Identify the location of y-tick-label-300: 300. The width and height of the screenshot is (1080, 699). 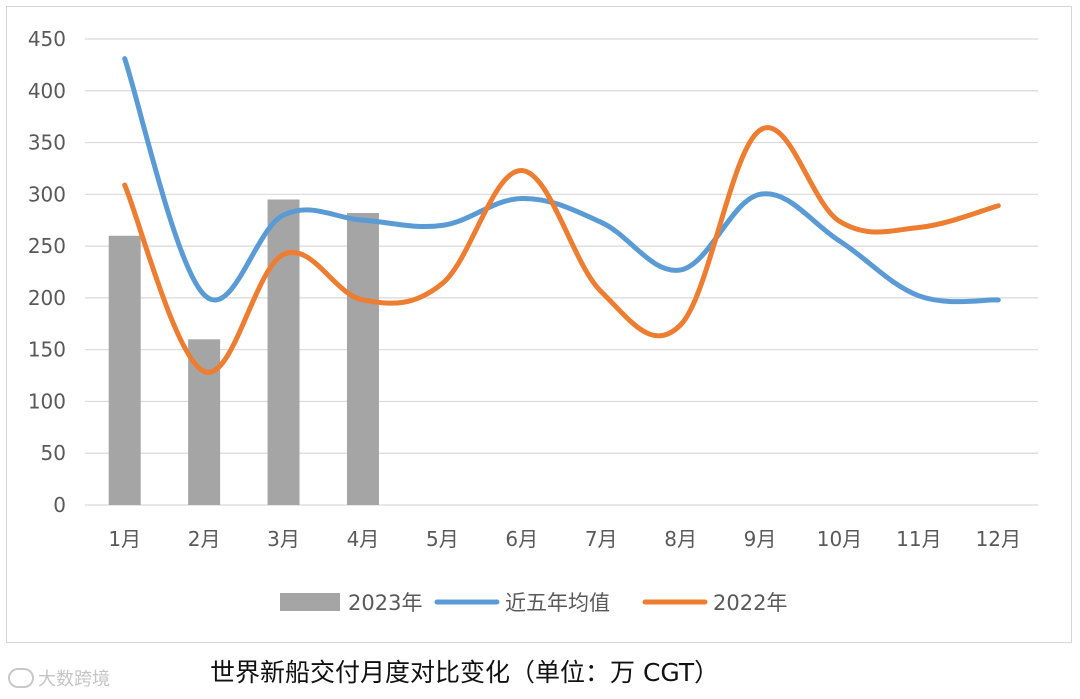
(47, 194).